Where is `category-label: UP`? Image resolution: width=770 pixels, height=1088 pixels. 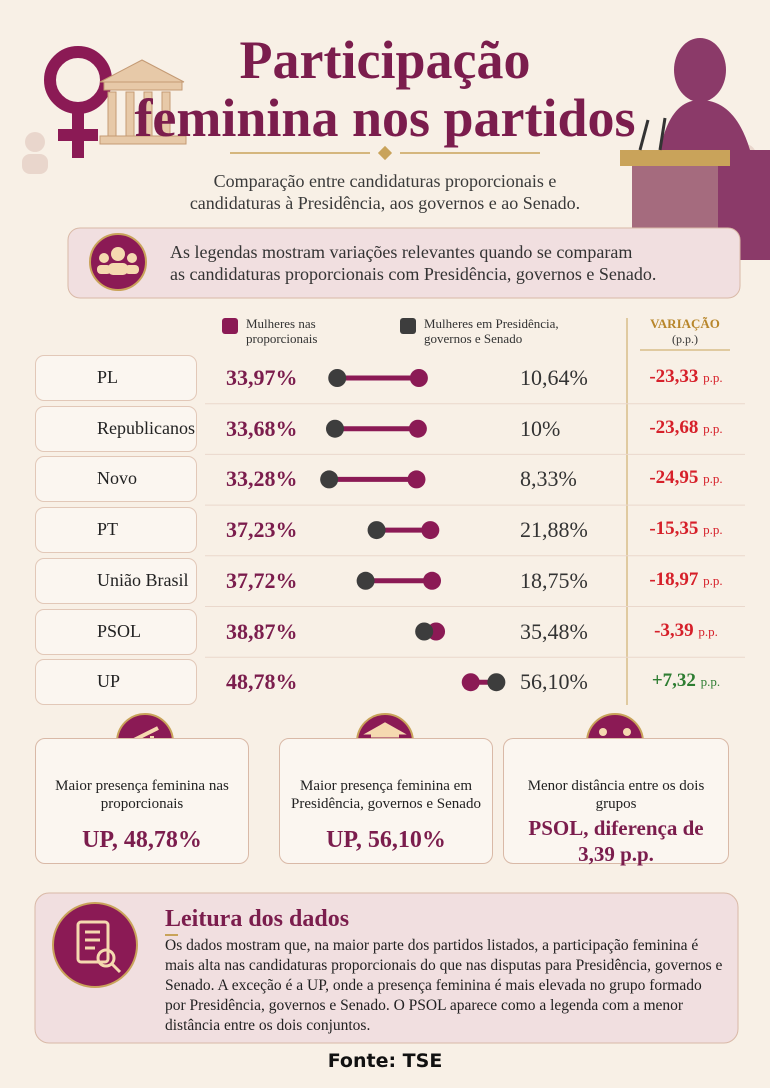 category-label: UP is located at coordinates (109, 681).